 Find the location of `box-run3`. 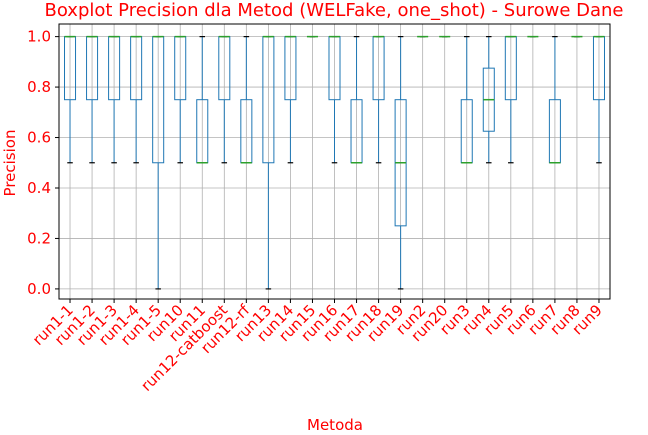

box-run3 is located at coordinates (466, 100).